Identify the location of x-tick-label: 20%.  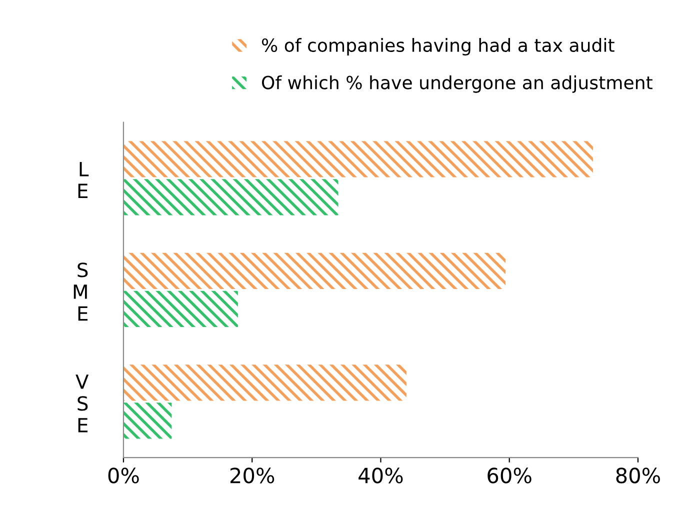
(252, 476).